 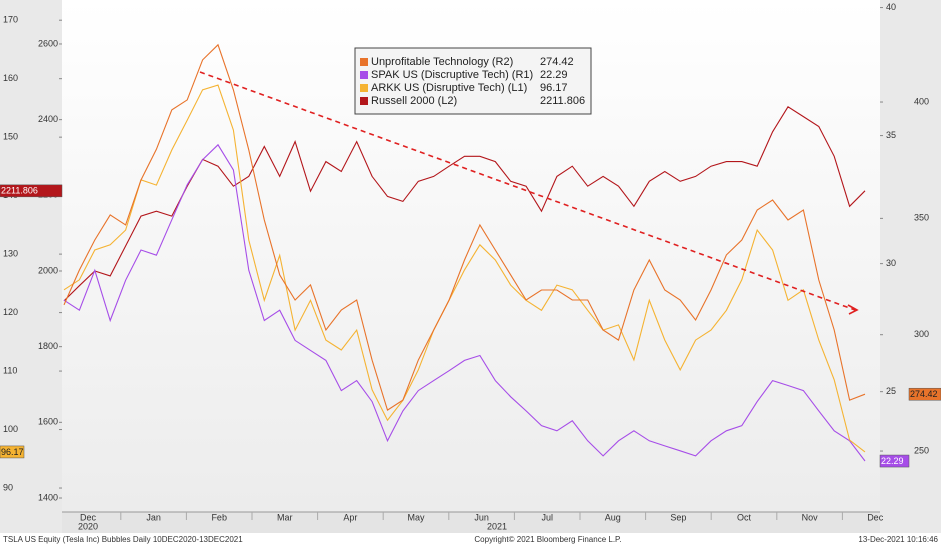 What do you see at coordinates (19, 191) in the screenshot?
I see `last-value-label: 2211.806` at bounding box center [19, 191].